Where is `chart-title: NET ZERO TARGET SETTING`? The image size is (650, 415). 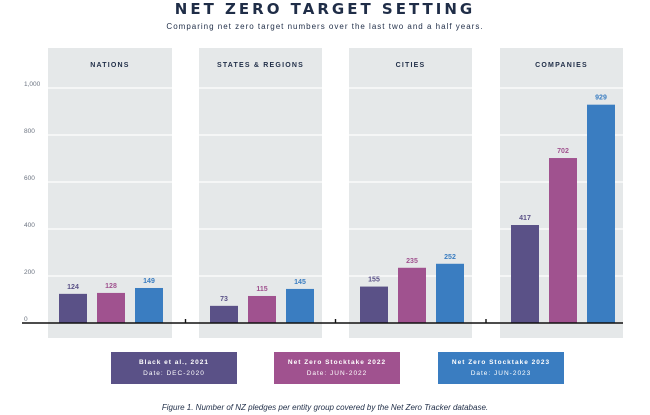 chart-title: NET ZERO TARGET SETTING is located at coordinates (325, 9).